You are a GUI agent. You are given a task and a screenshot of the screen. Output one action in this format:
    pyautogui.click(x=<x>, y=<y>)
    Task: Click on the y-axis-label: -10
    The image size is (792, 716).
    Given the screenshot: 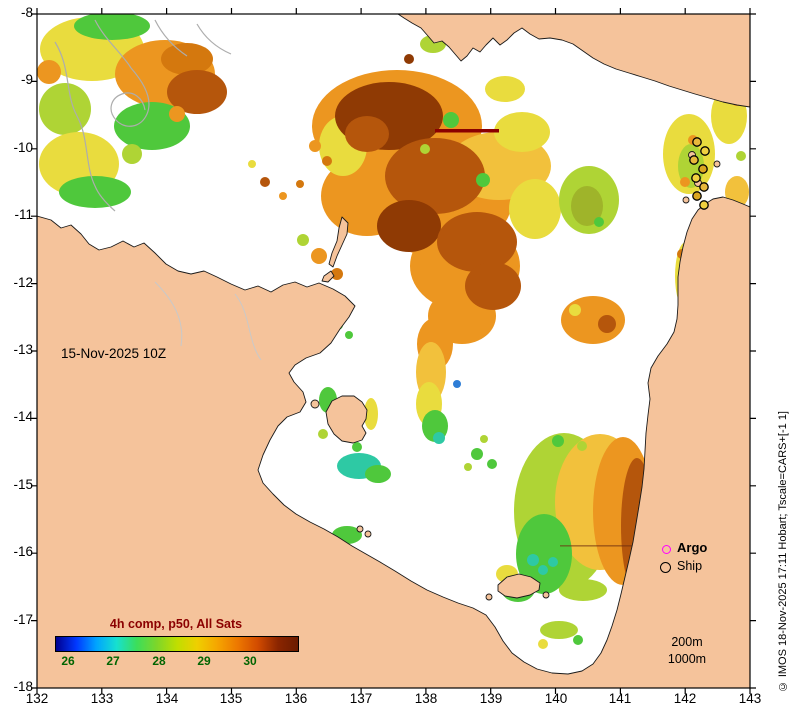 What is the action you would take?
    pyautogui.click(x=23, y=147)
    